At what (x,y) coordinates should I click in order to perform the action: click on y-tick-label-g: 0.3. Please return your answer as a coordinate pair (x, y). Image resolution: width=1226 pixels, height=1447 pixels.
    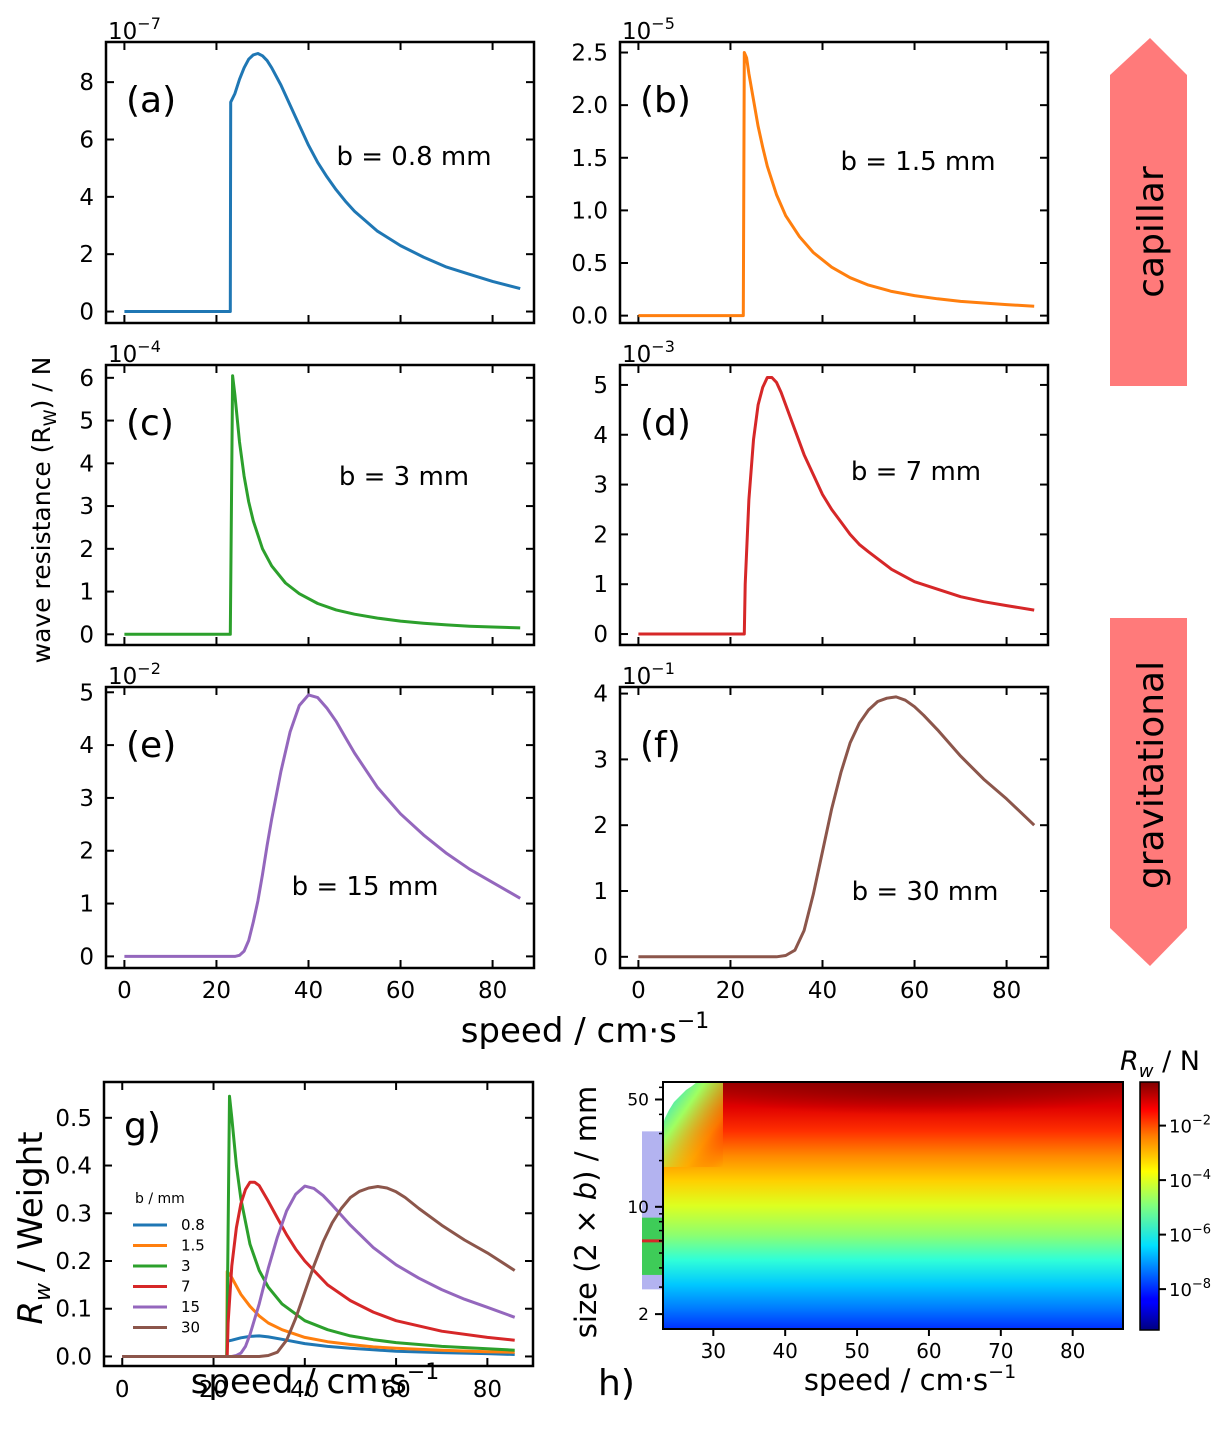
    Looking at the image, I should click on (73, 1214).